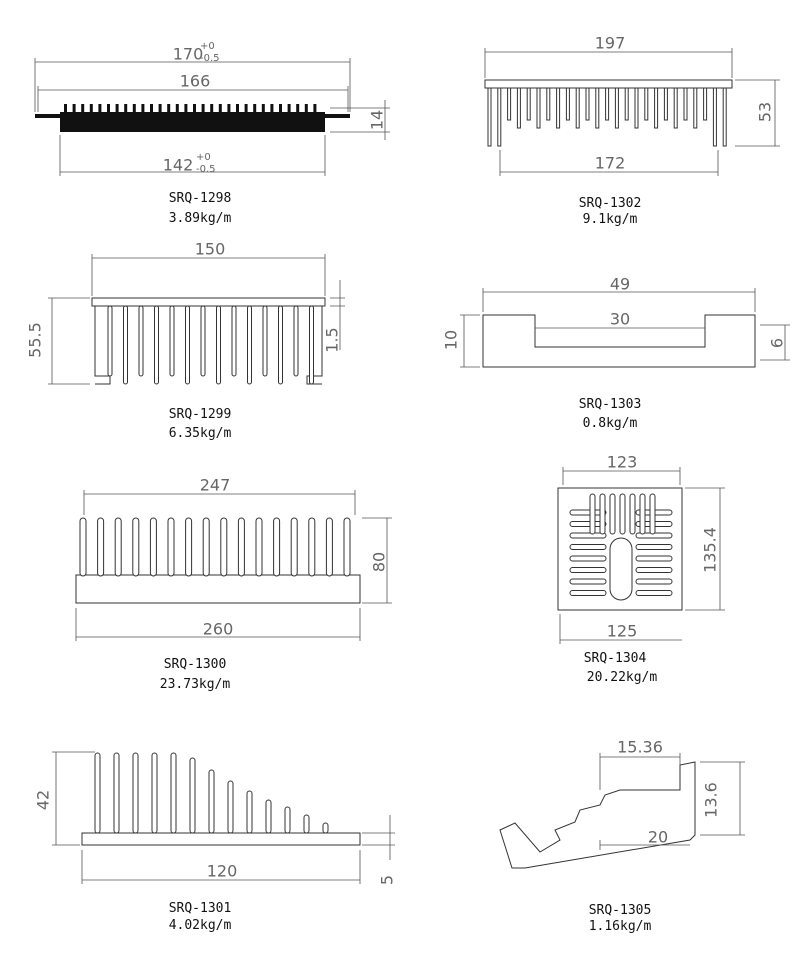  I want to click on dimension: 170, so click(188, 54).